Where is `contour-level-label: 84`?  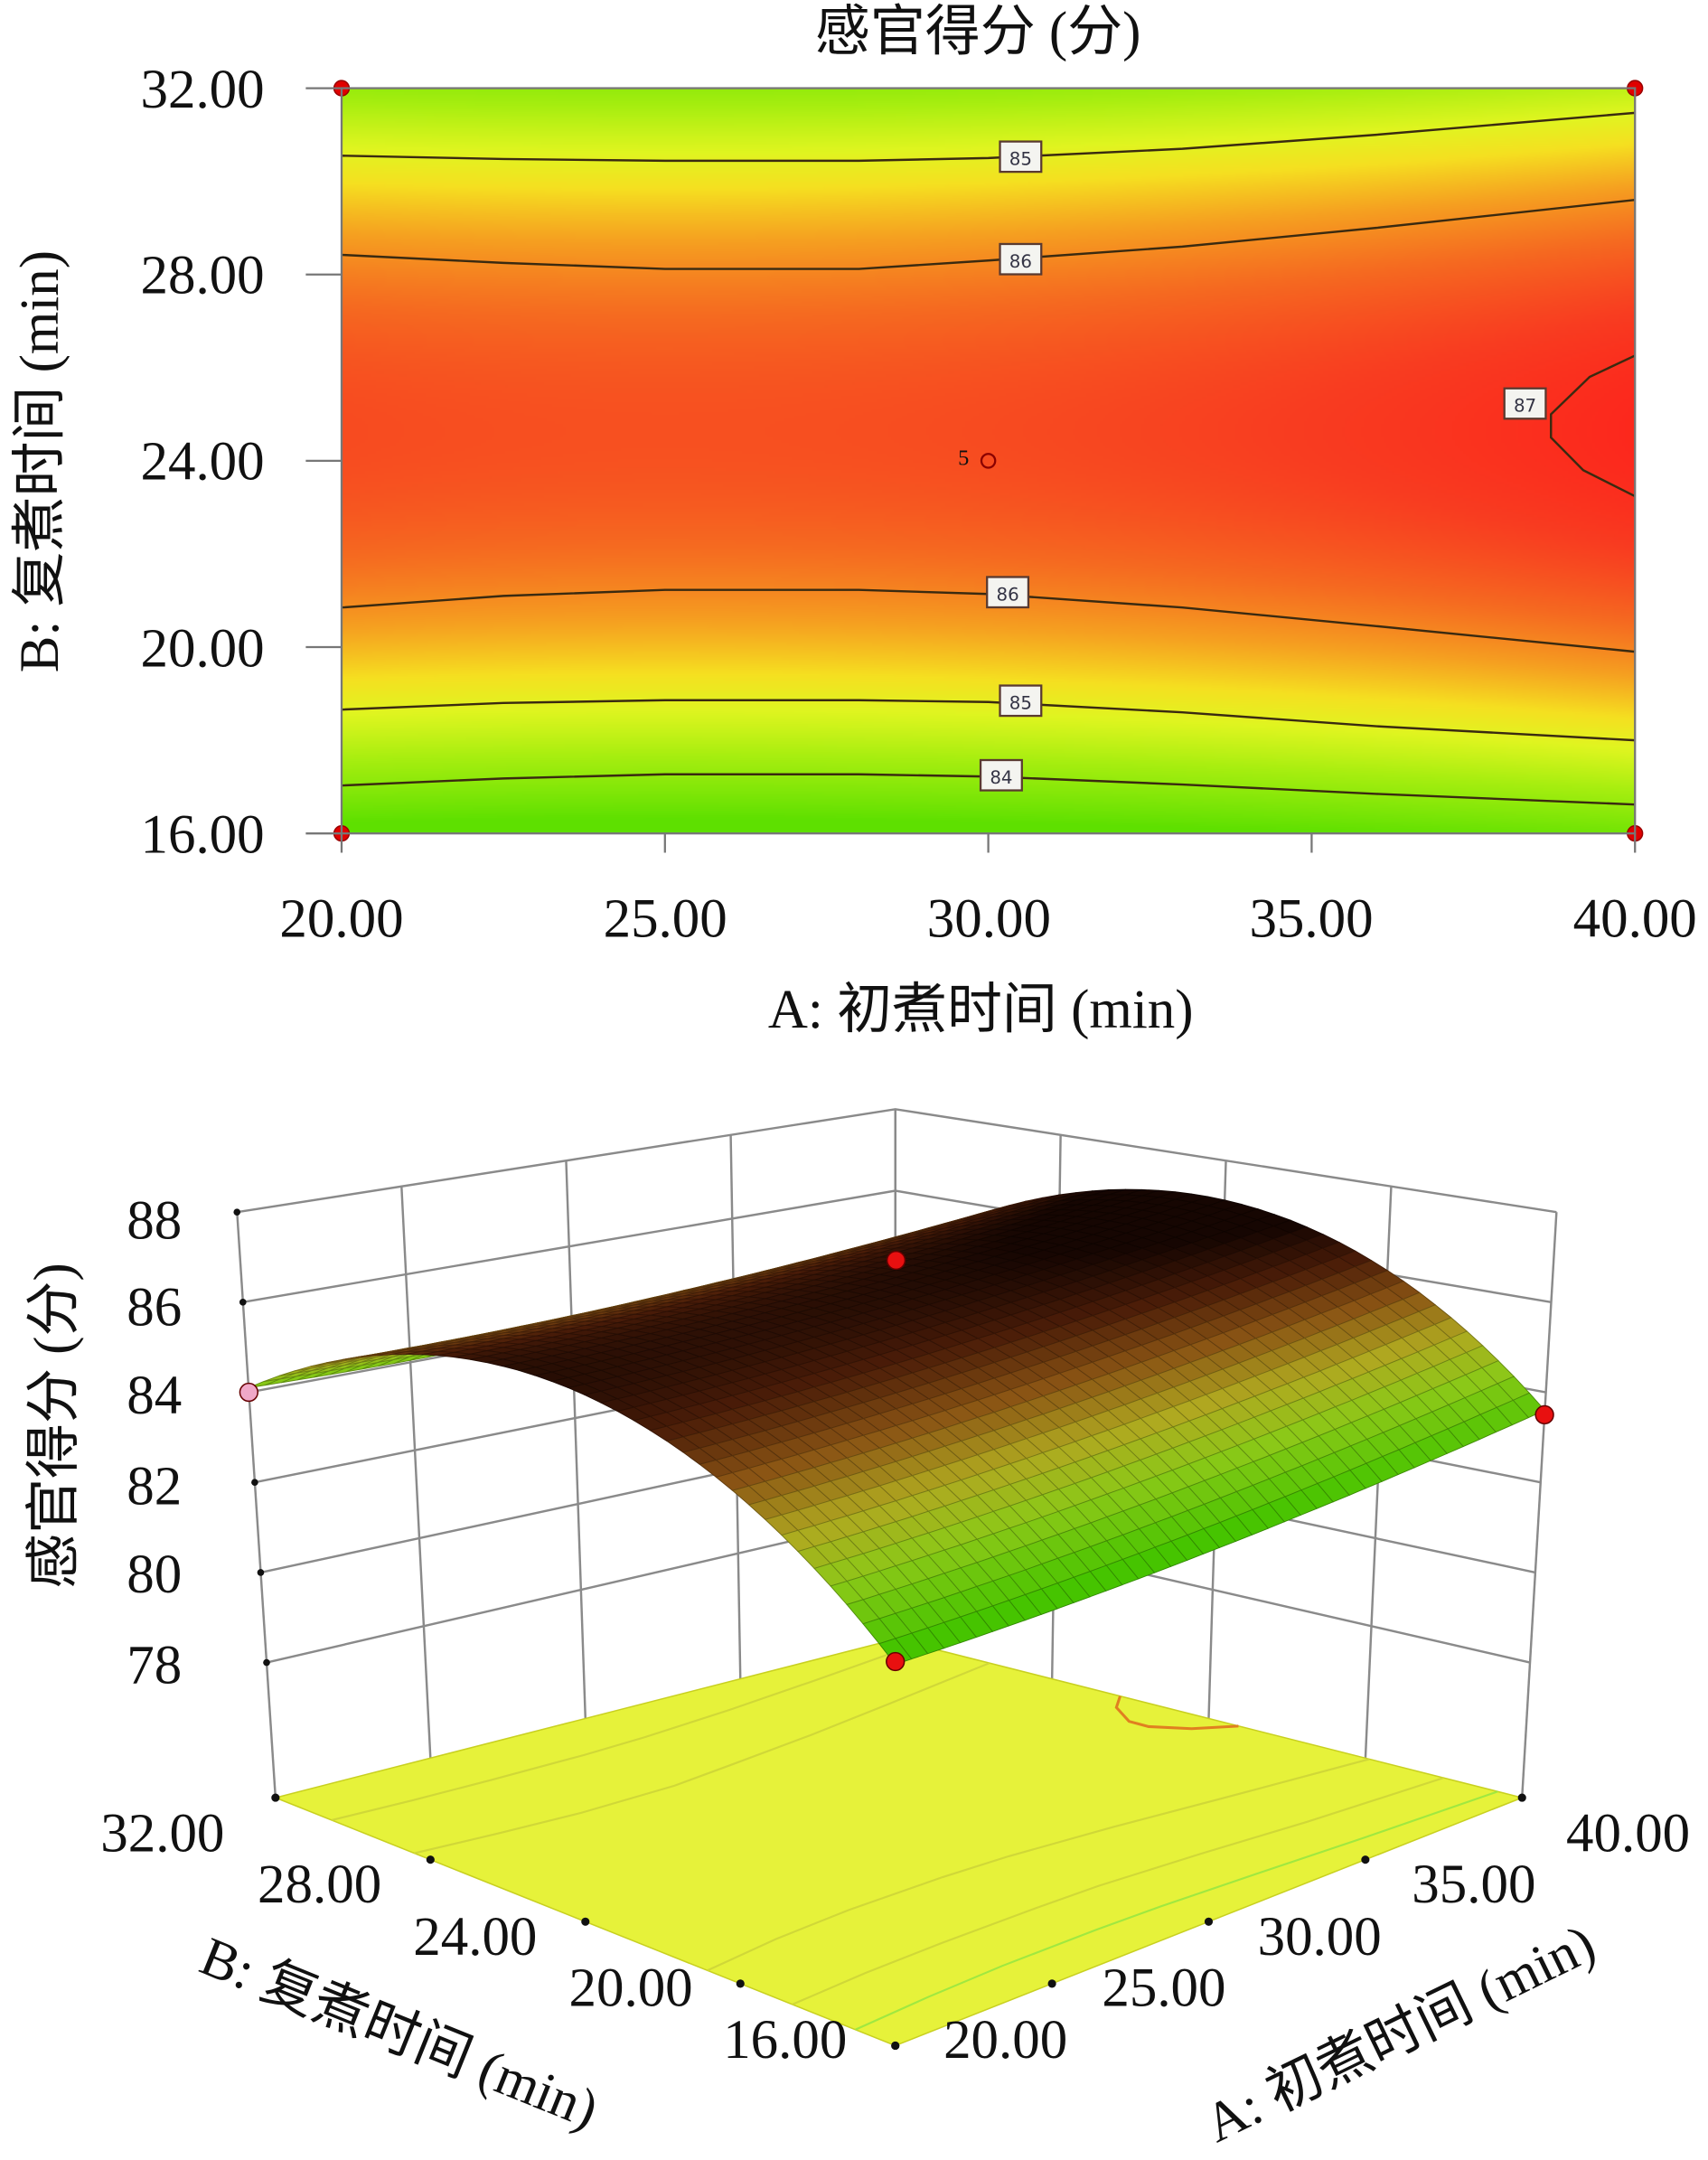 contour-level-label: 84 is located at coordinates (1001, 777).